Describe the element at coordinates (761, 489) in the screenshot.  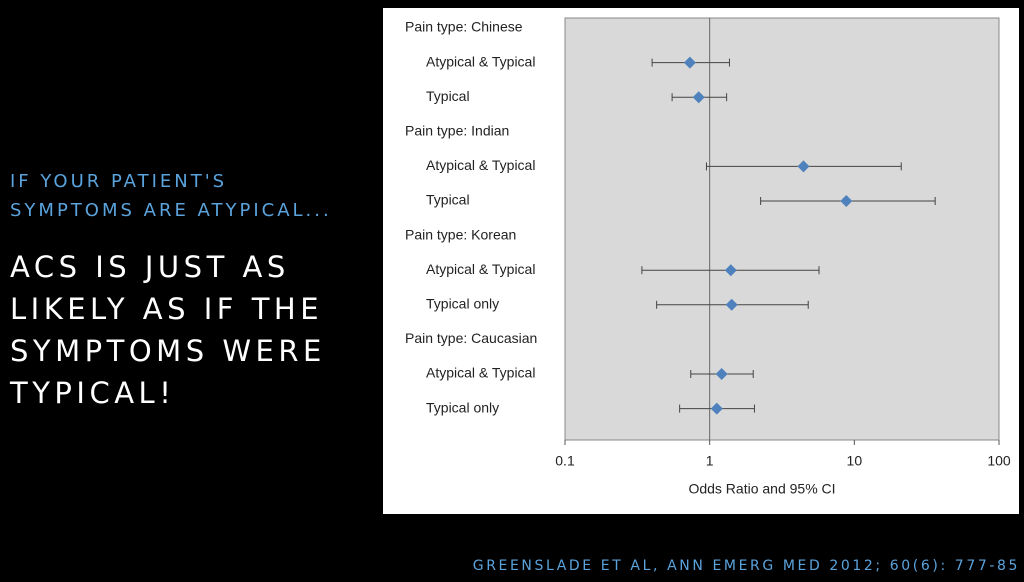
I see `x-axis-title: Odds Ratio and 95% CI` at that location.